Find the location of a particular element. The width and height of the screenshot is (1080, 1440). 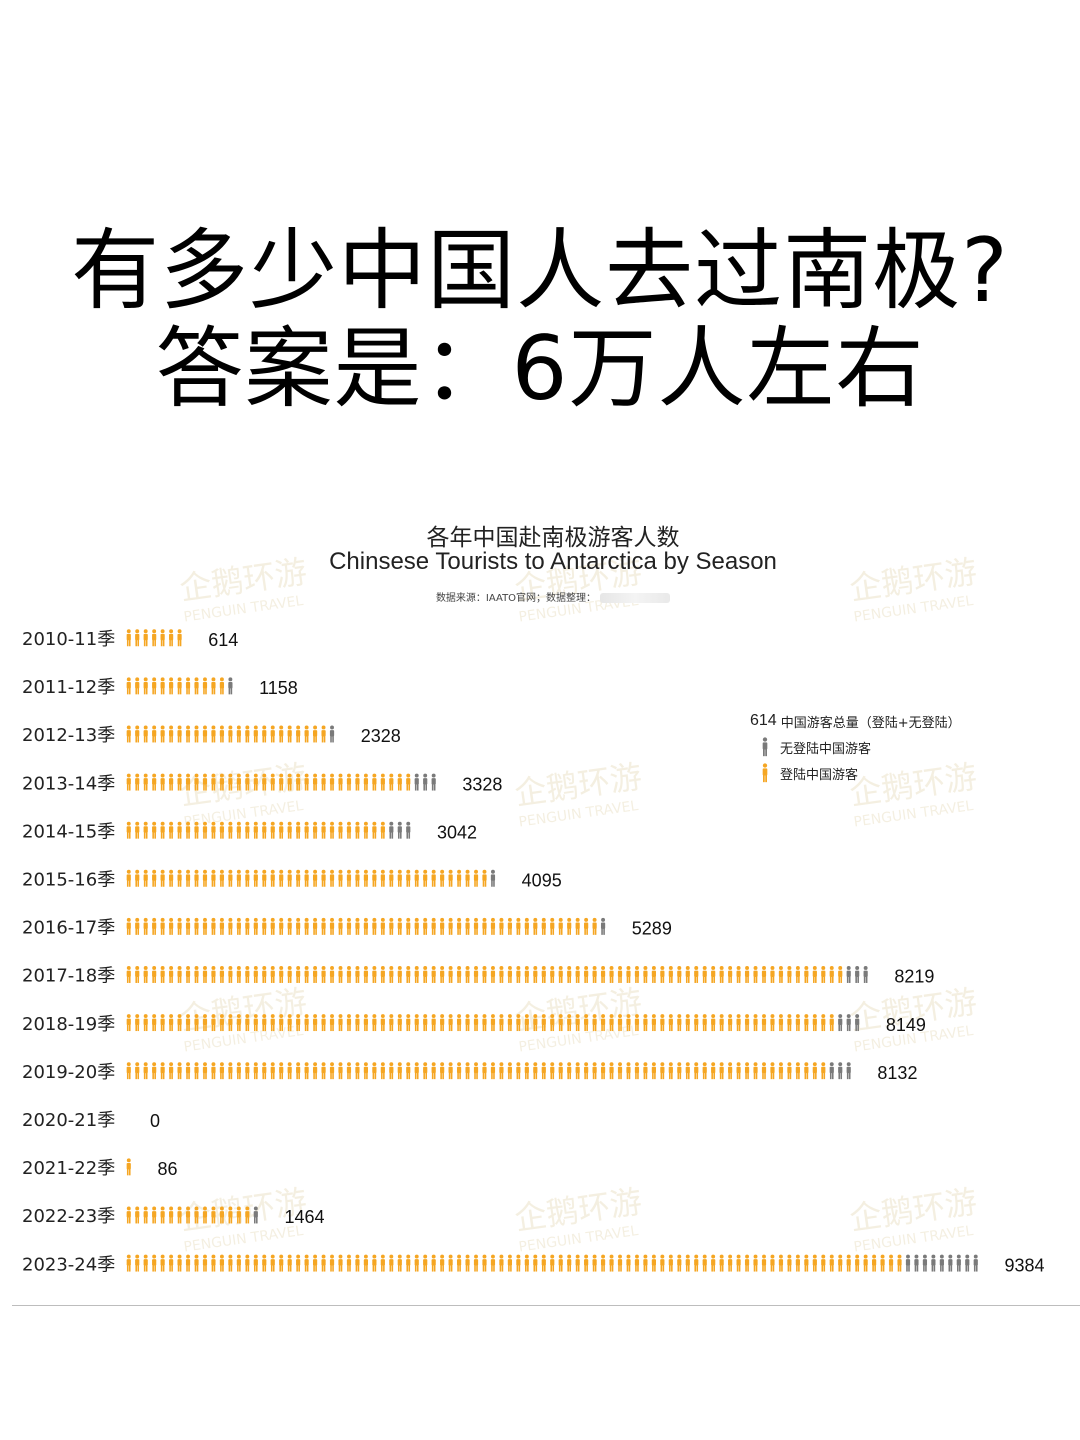

category-label: 2023-24季 is located at coordinates (68, 1264).